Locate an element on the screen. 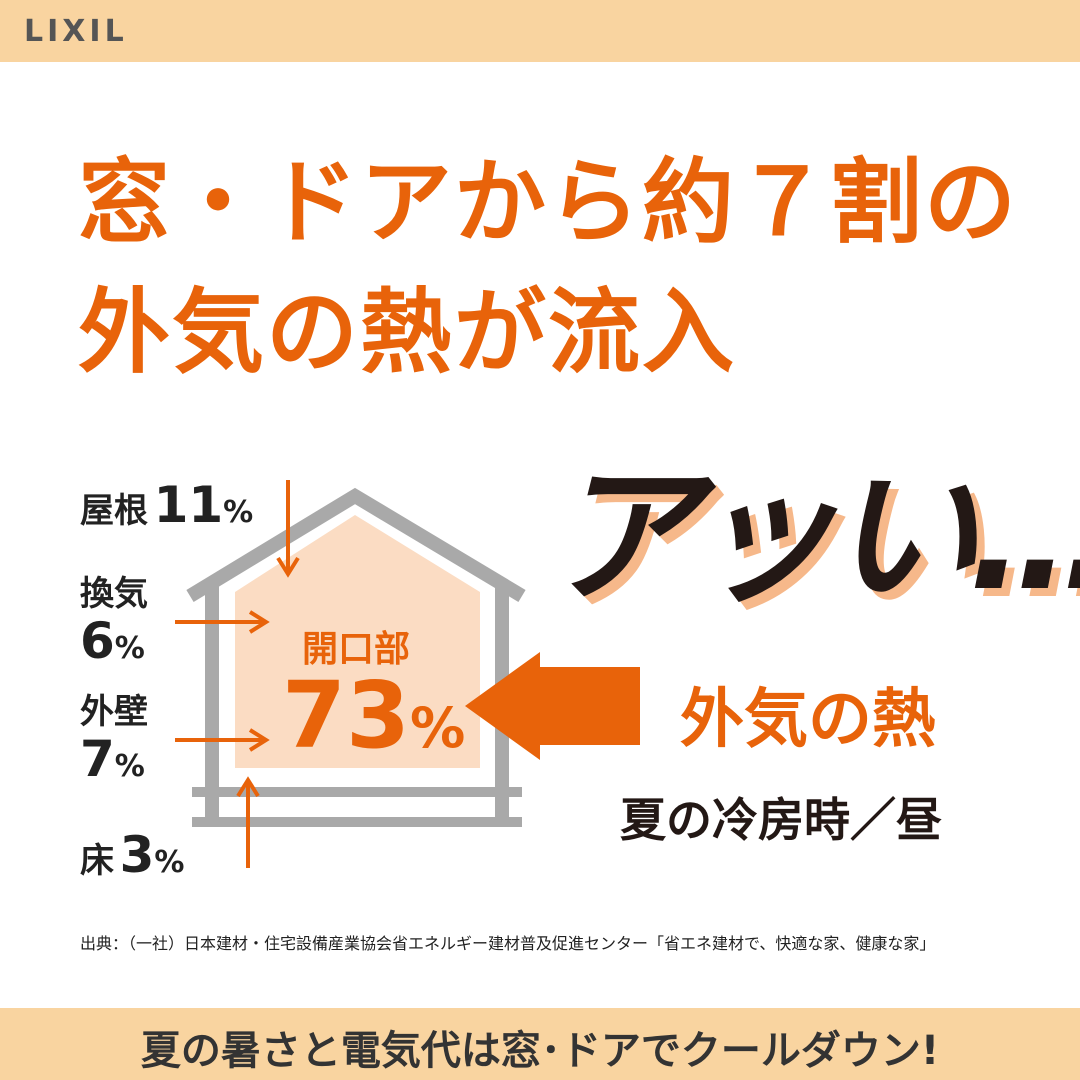  top-band is located at coordinates (540, 31).